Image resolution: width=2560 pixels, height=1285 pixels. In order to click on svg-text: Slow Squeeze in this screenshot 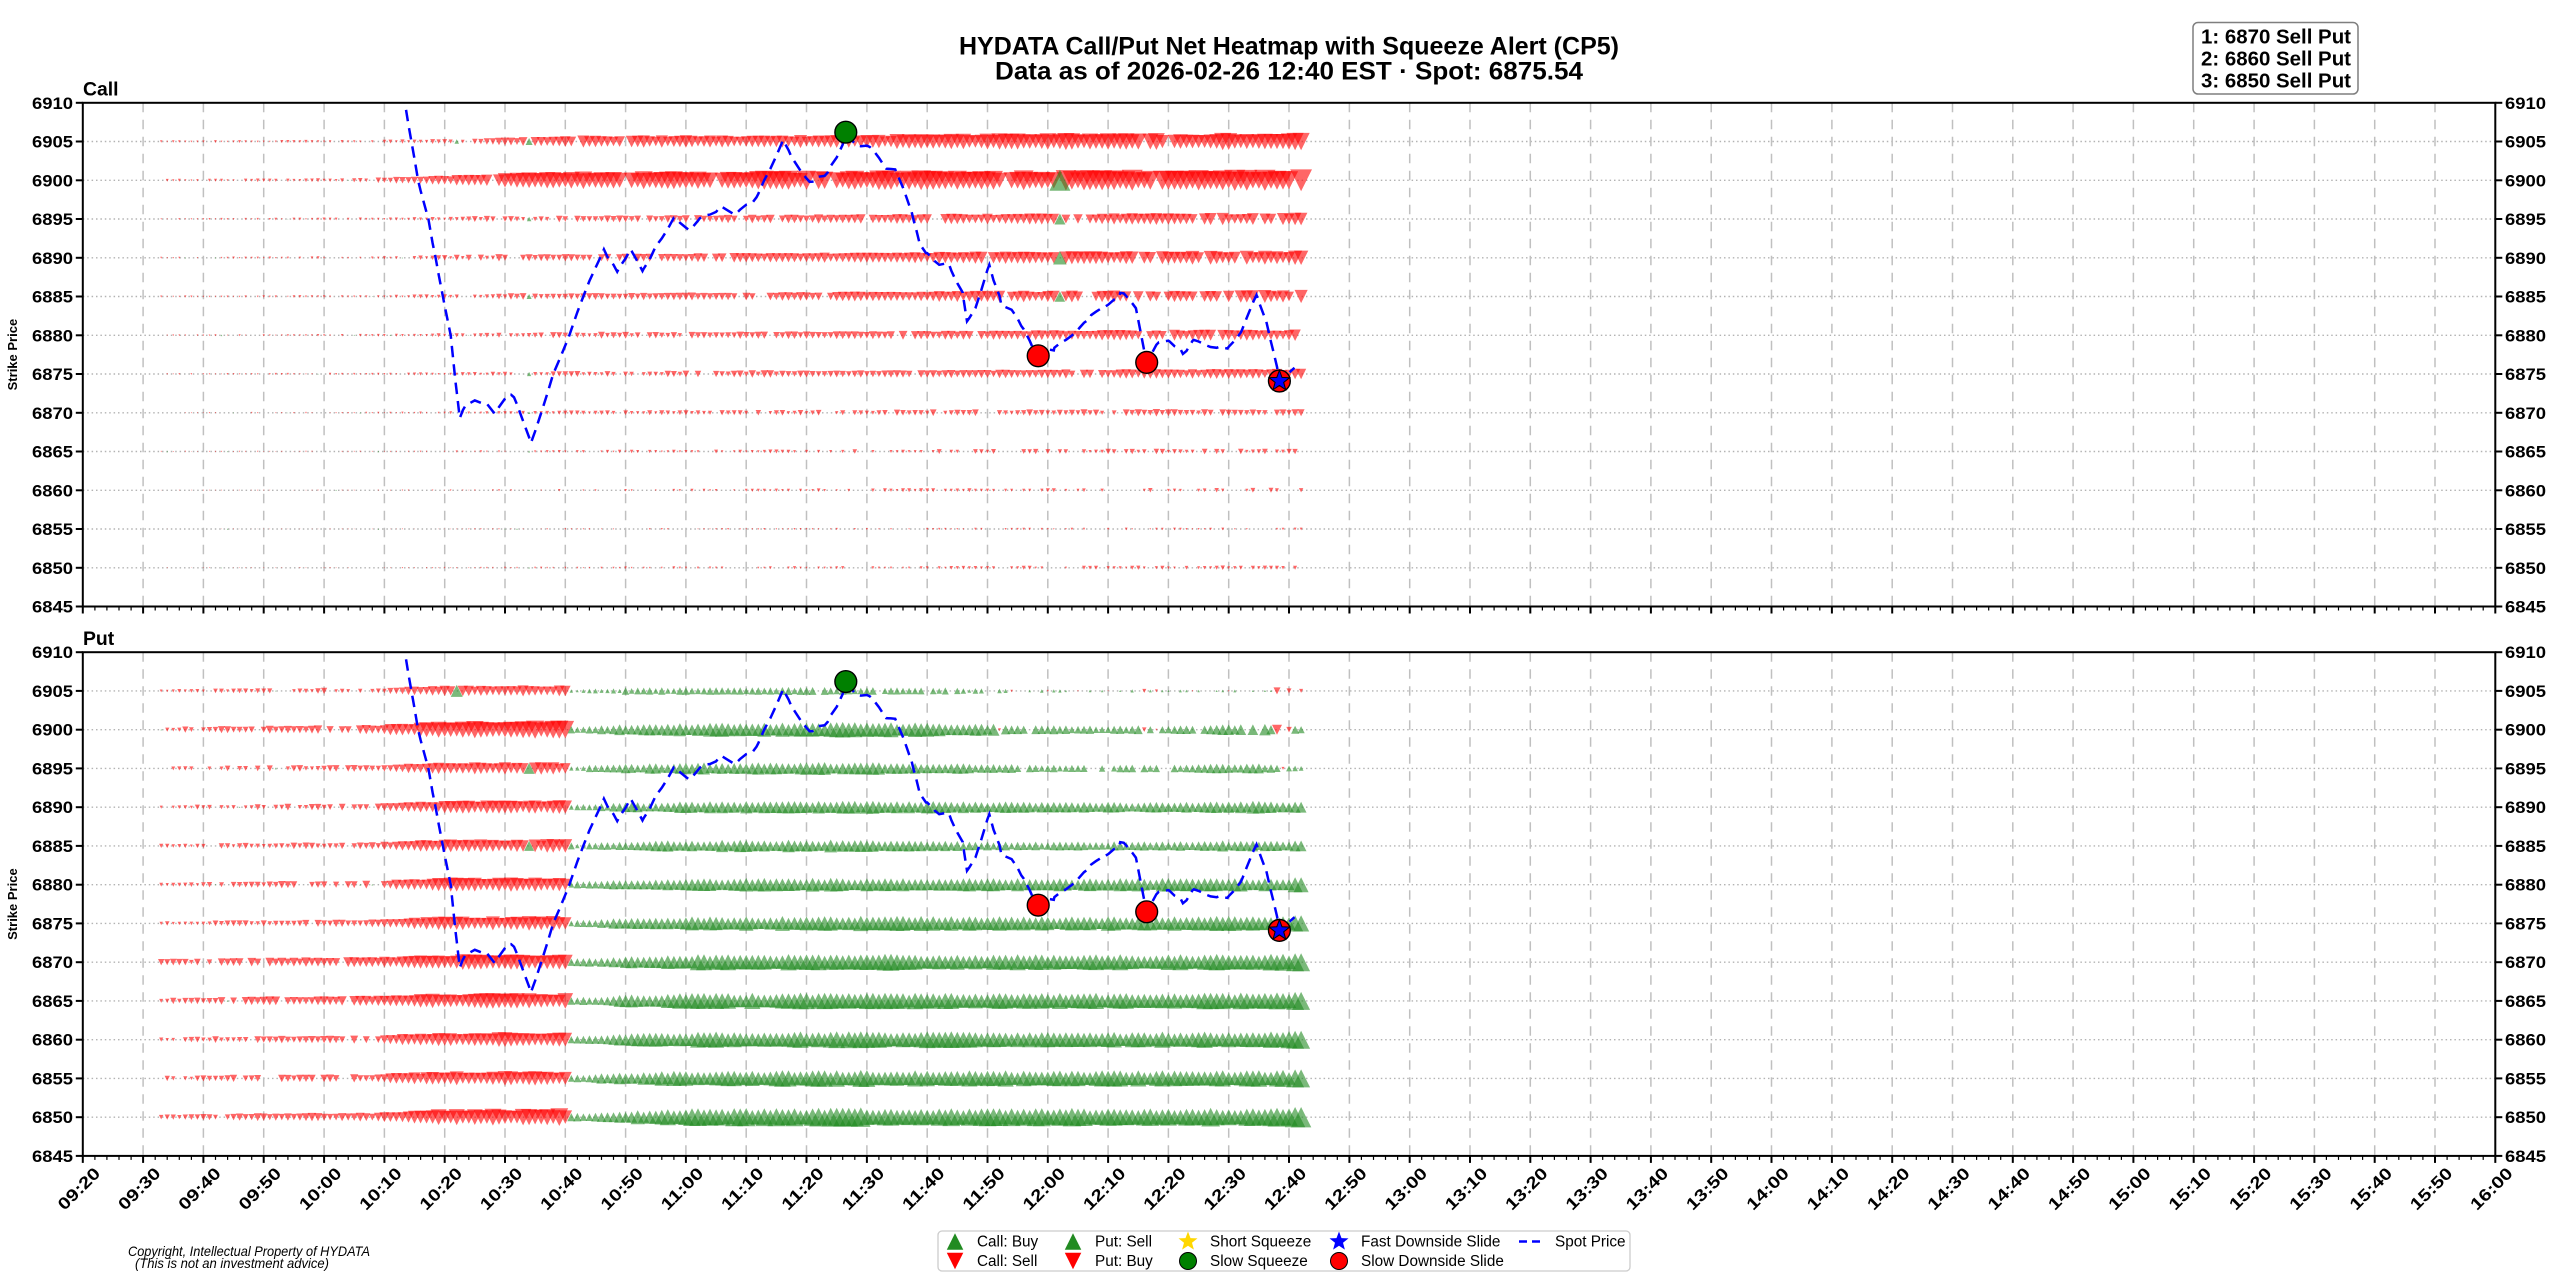, I will do `click(1259, 1261)`.